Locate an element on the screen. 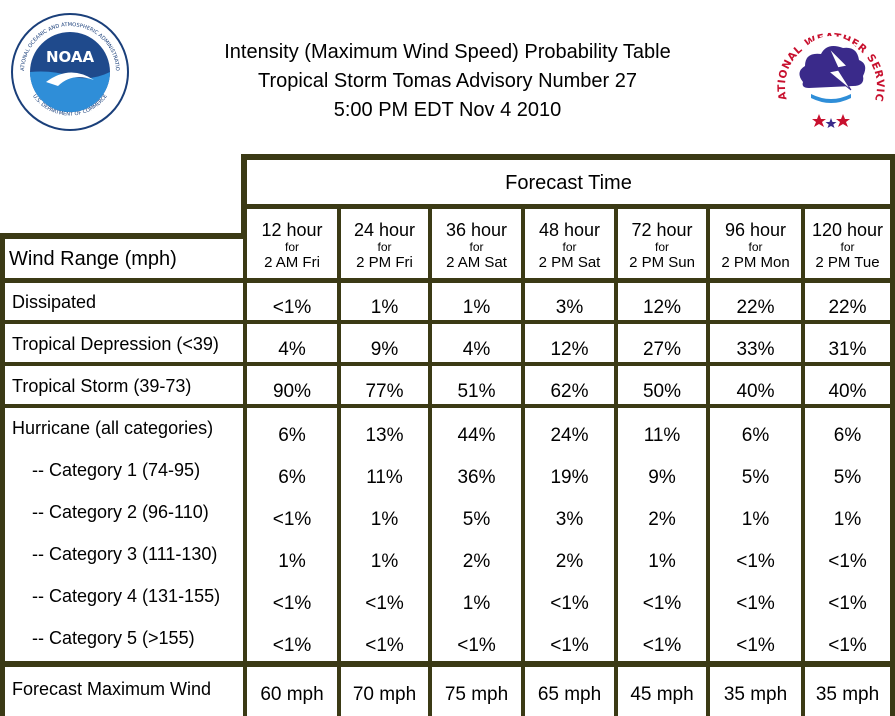  column-date: 2 PM Sun is located at coordinates (662, 262).